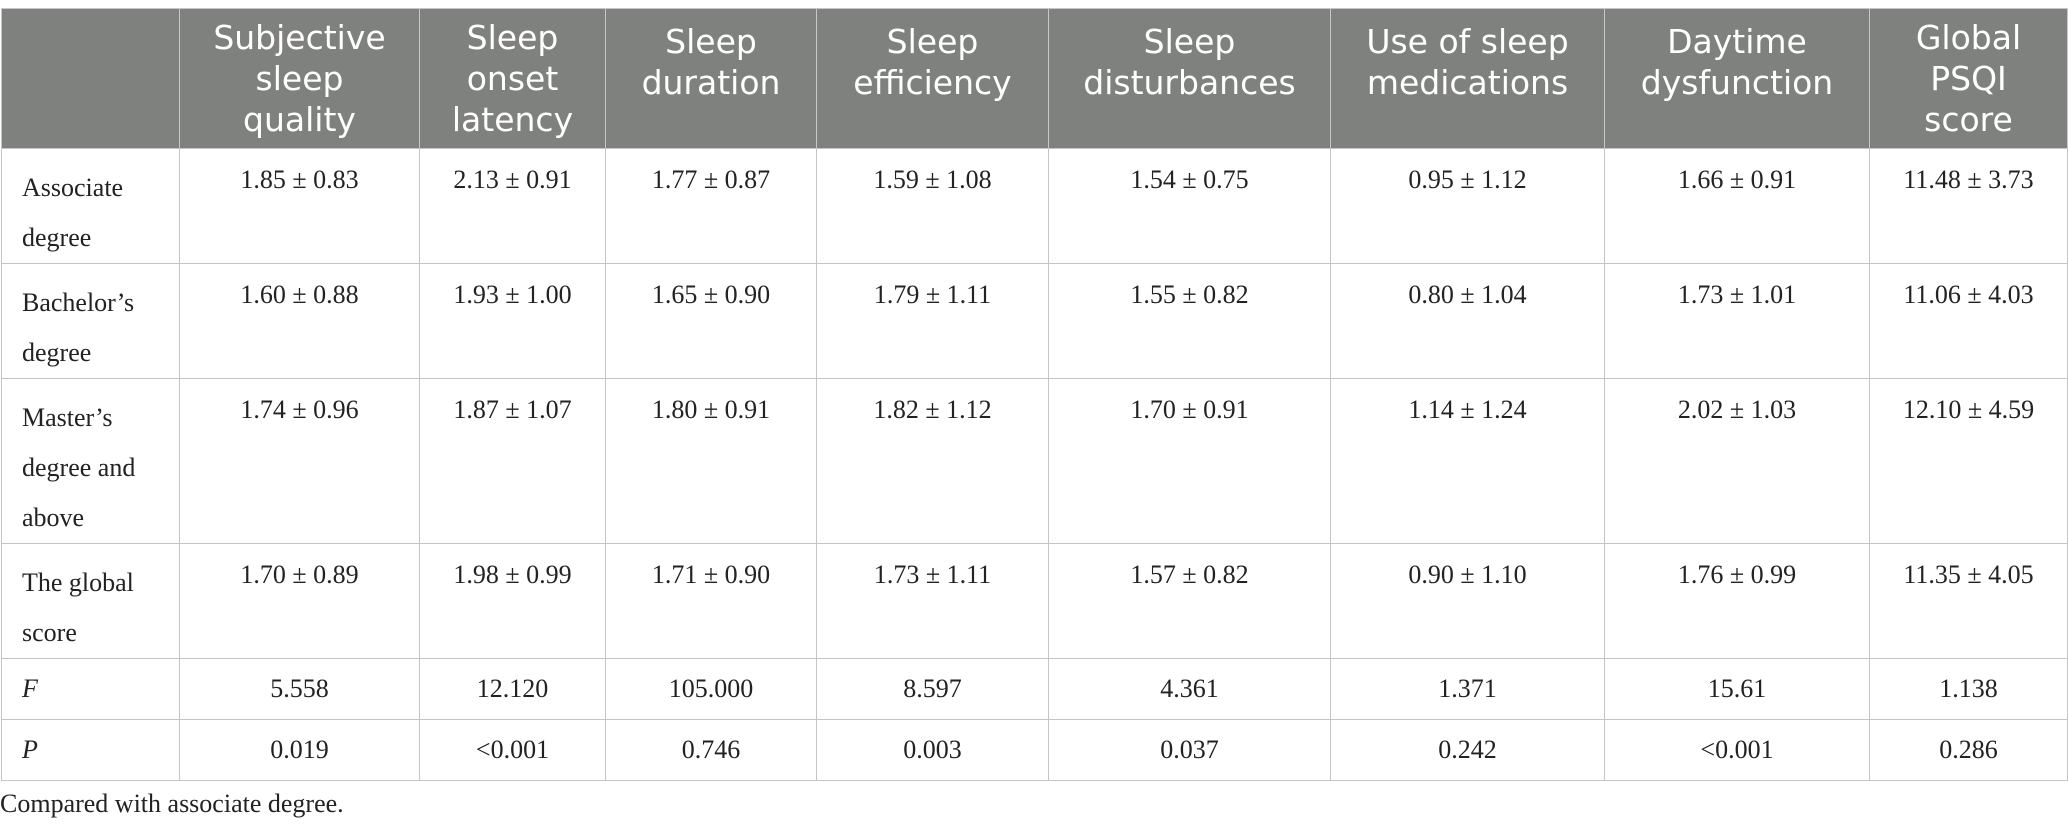 This screenshot has width=2068, height=835. Describe the element at coordinates (1189, 689) in the screenshot. I see `table-cell: 4.361` at that location.